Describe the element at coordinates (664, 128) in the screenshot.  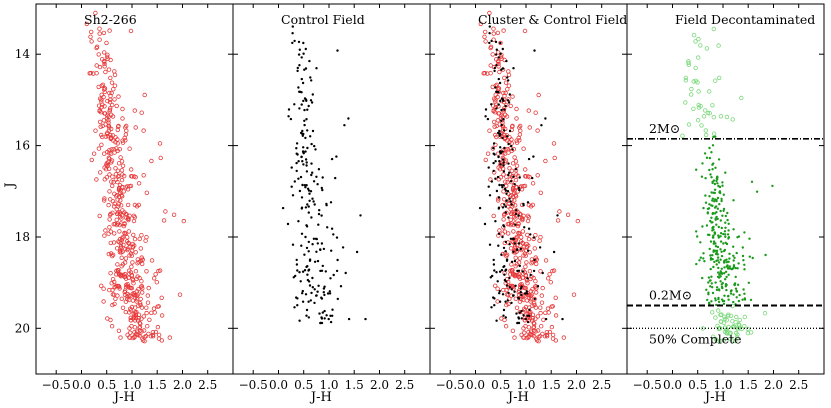
I see `ref-line-label: 2M⊙` at that location.